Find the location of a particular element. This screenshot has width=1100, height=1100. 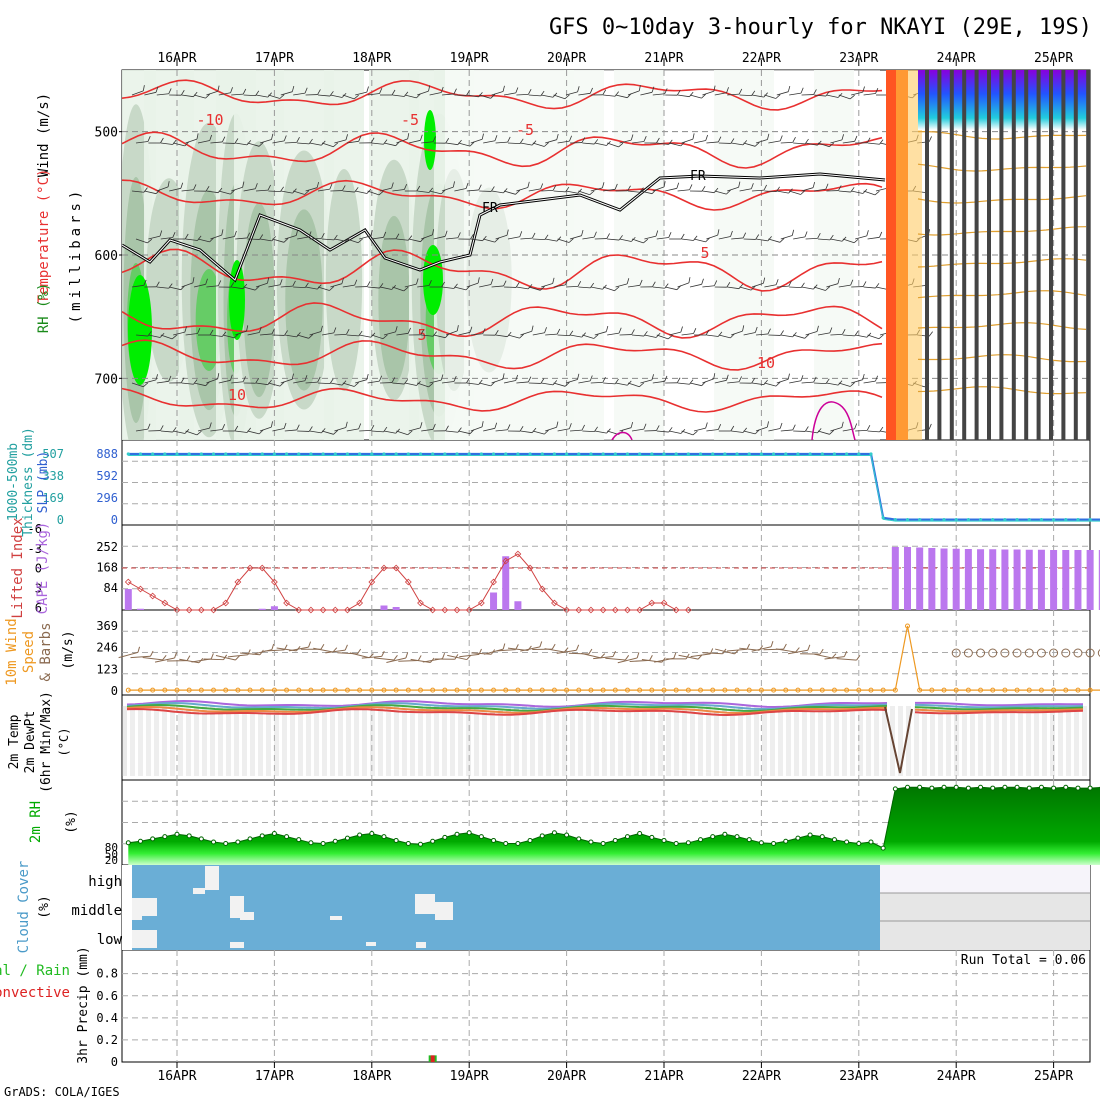

precip-tick-0.4: 0.4 is located at coordinates (107, 1018).